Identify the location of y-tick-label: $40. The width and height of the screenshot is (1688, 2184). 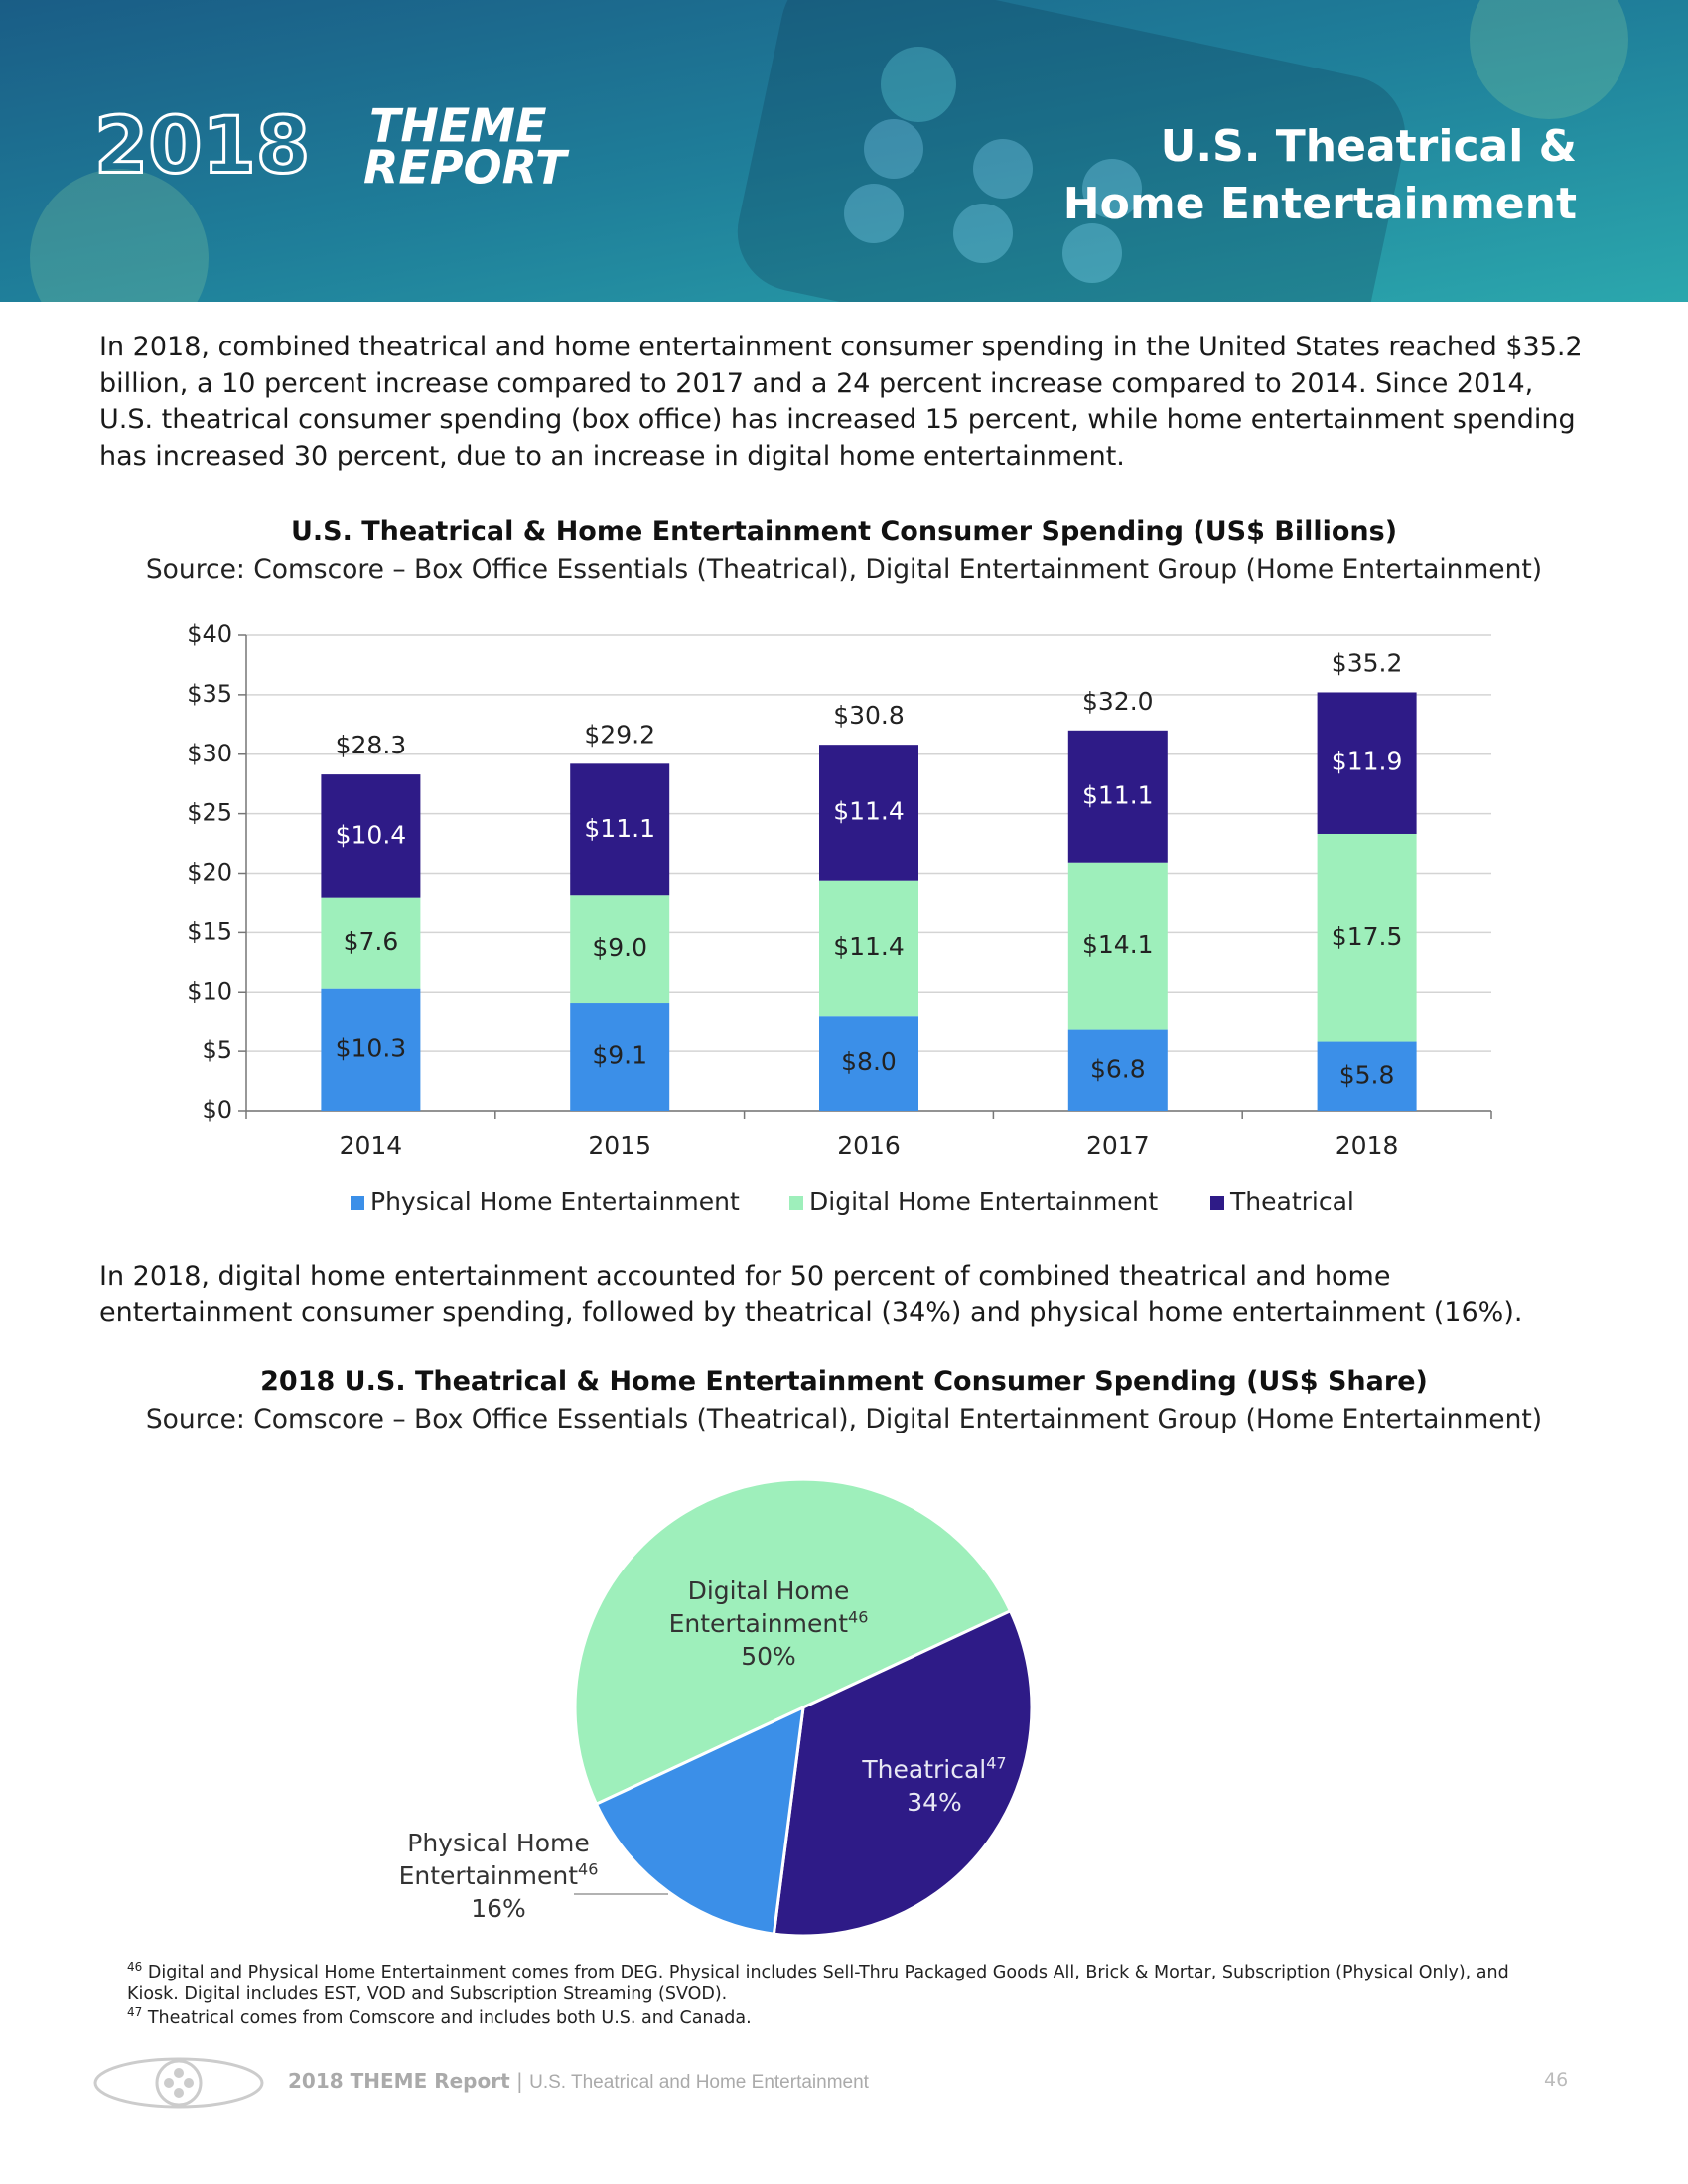
(209, 634).